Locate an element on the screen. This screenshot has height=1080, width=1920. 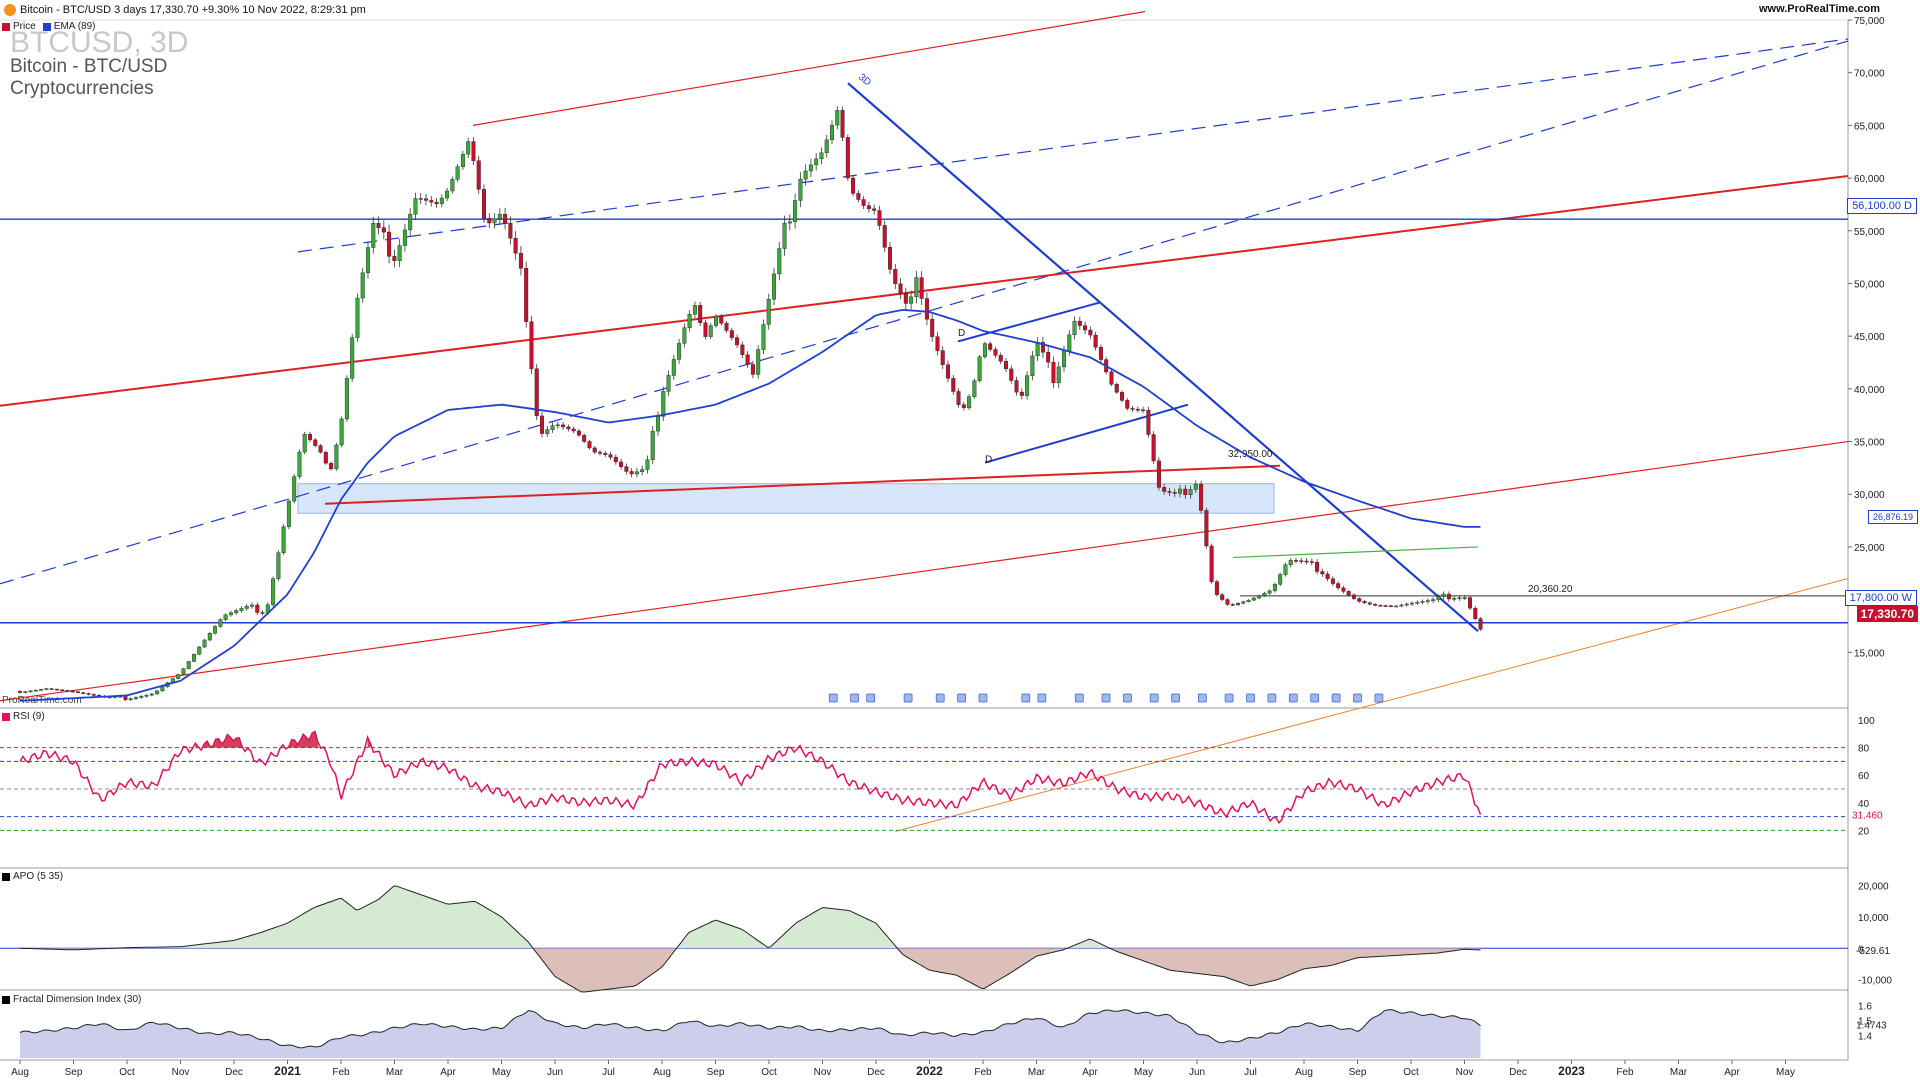
flag-lower-line is located at coordinates (1086, 433).